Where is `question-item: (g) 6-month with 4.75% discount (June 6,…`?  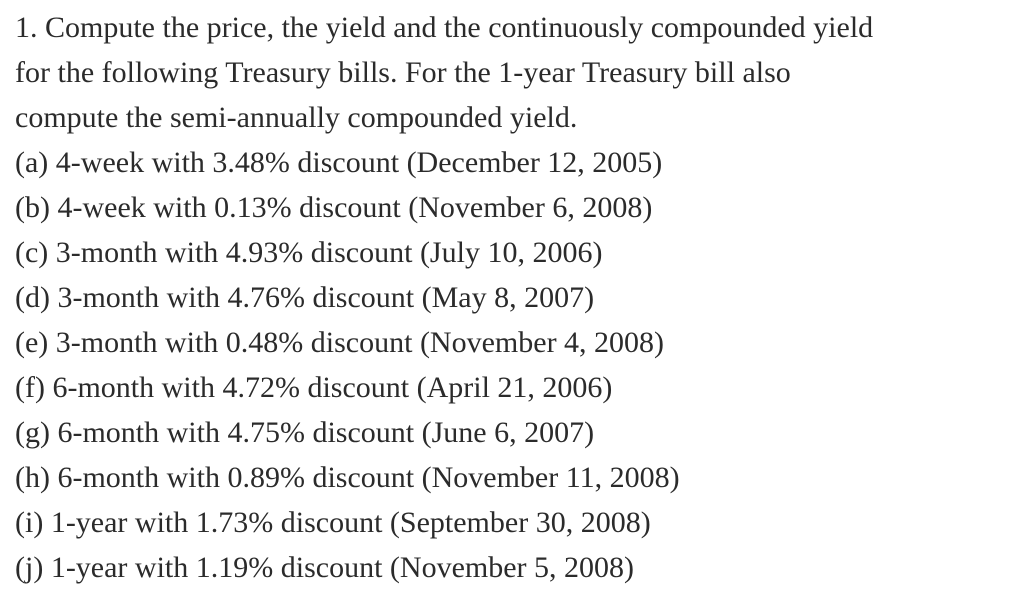 question-item: (g) 6-month with 4.75% discount (June 6,… is located at coordinates (305, 432).